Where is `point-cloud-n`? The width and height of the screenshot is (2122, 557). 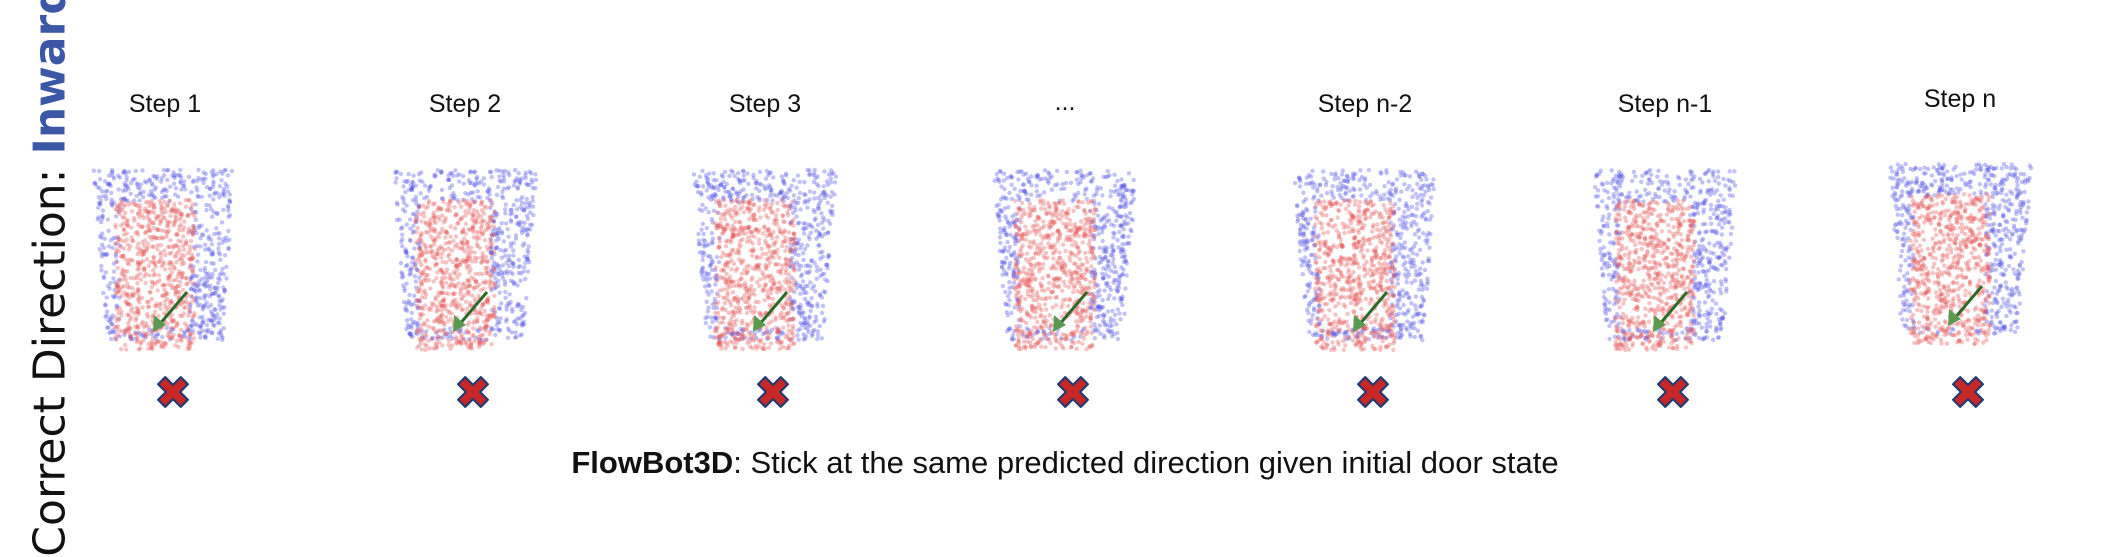
point-cloud-n is located at coordinates (1961, 254).